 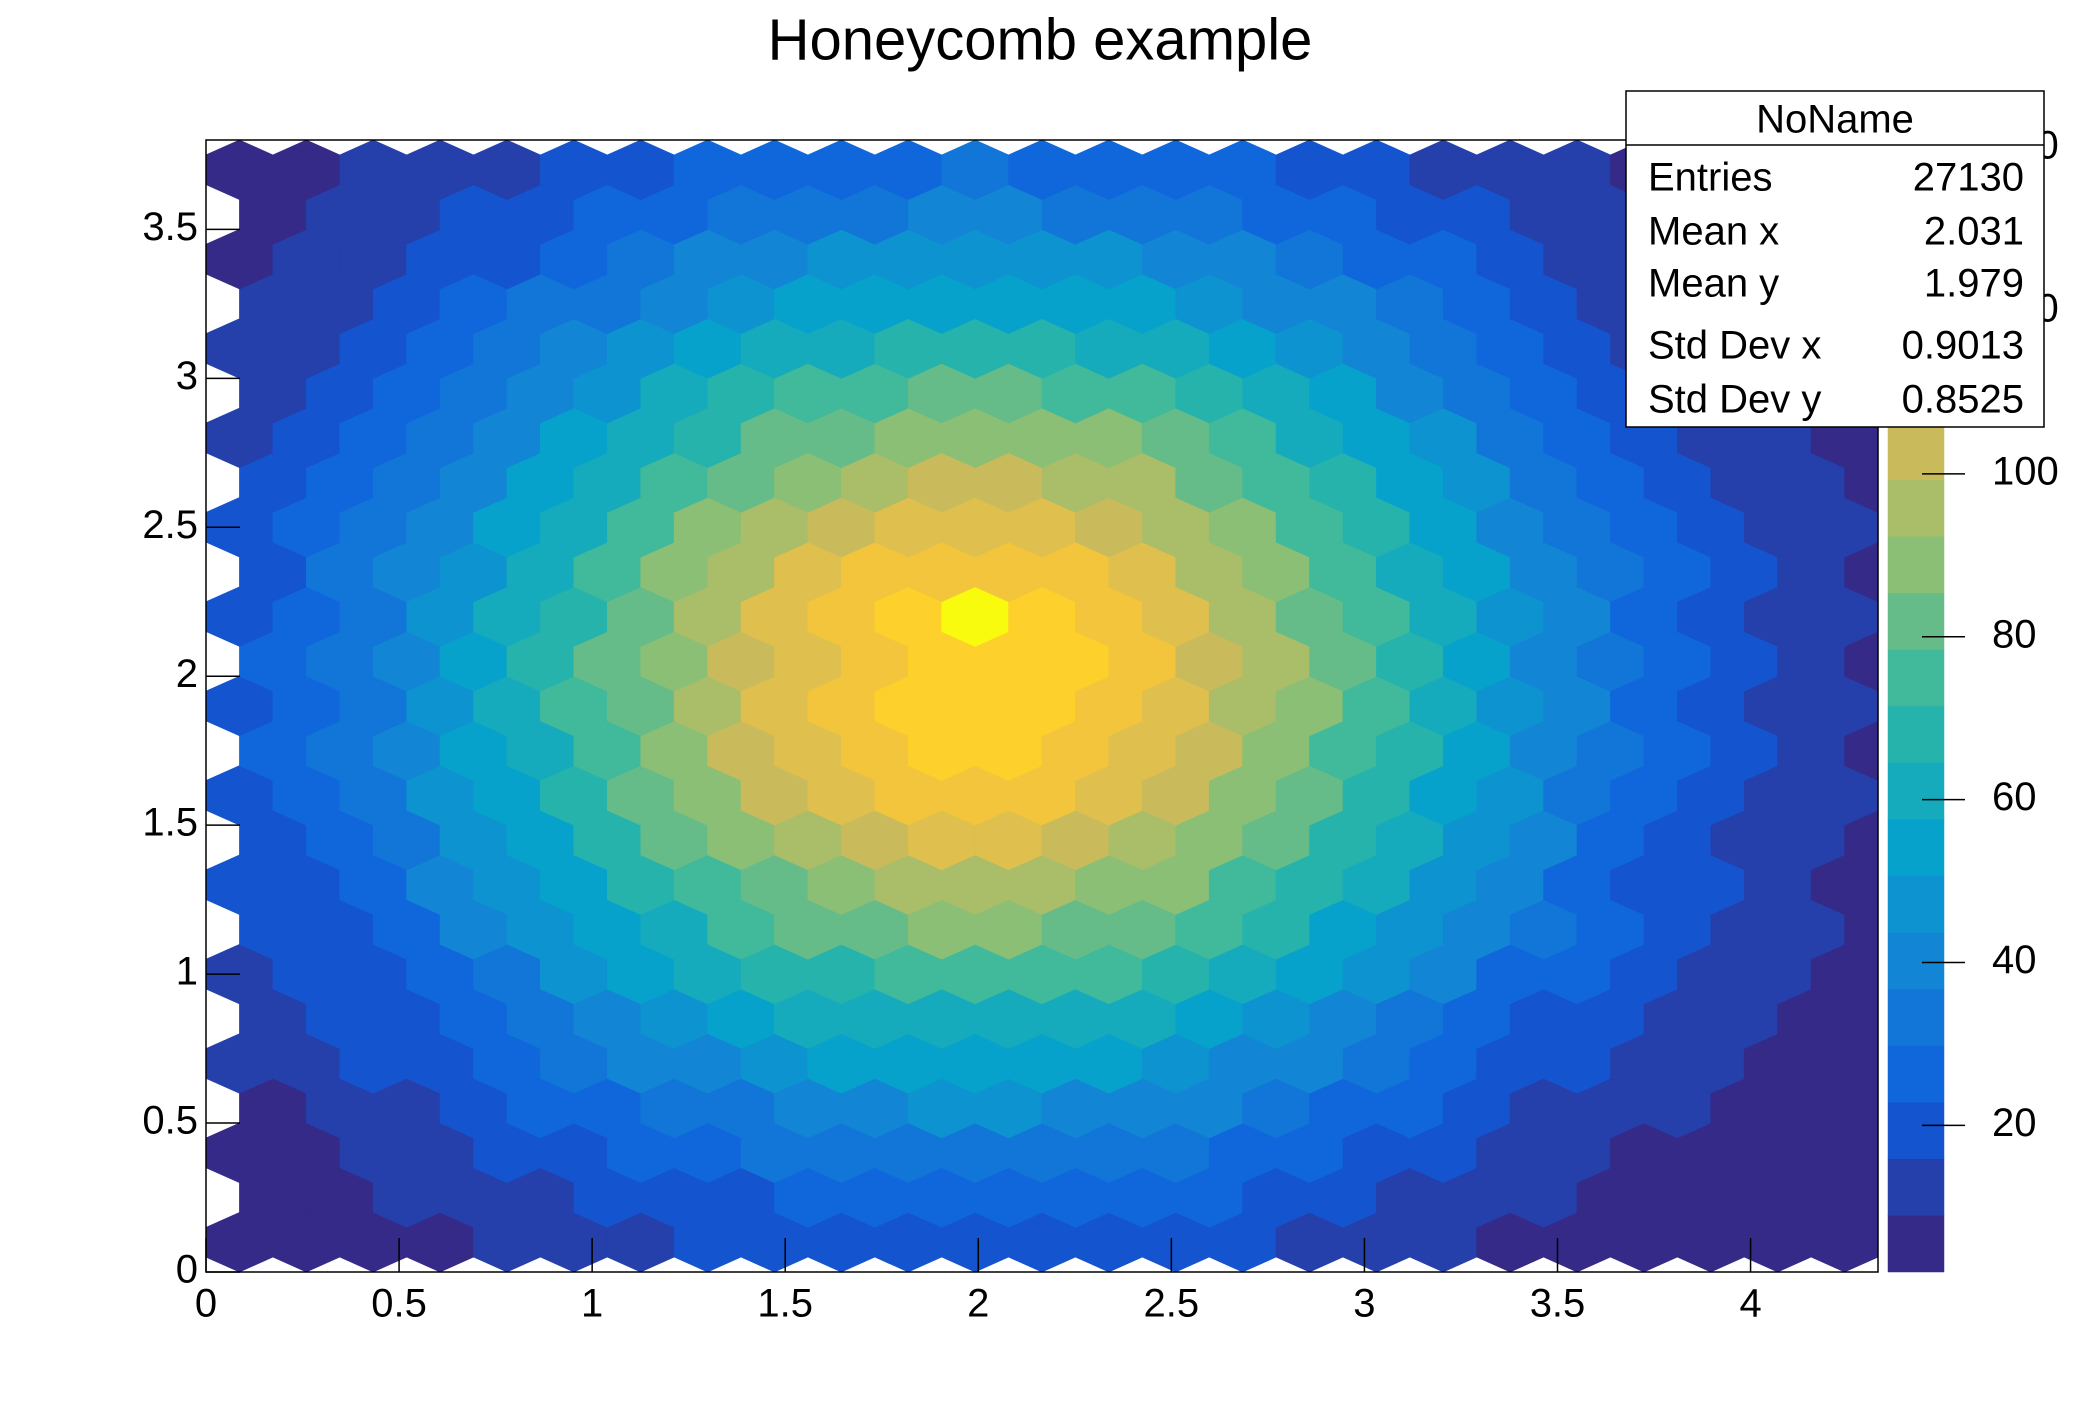 What do you see at coordinates (1750, 1304) in the screenshot?
I see `x-tick-label: 4` at bounding box center [1750, 1304].